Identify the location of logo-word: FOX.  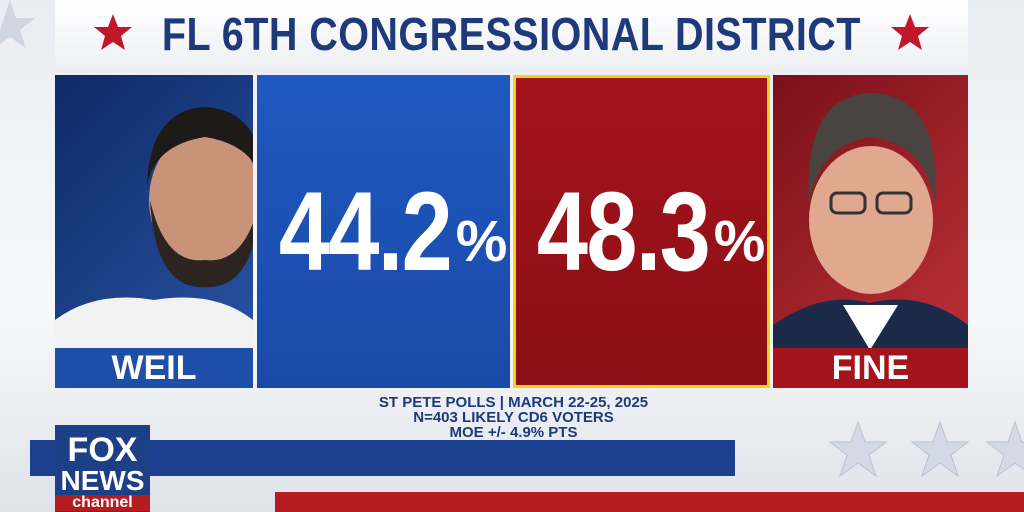
(102, 450).